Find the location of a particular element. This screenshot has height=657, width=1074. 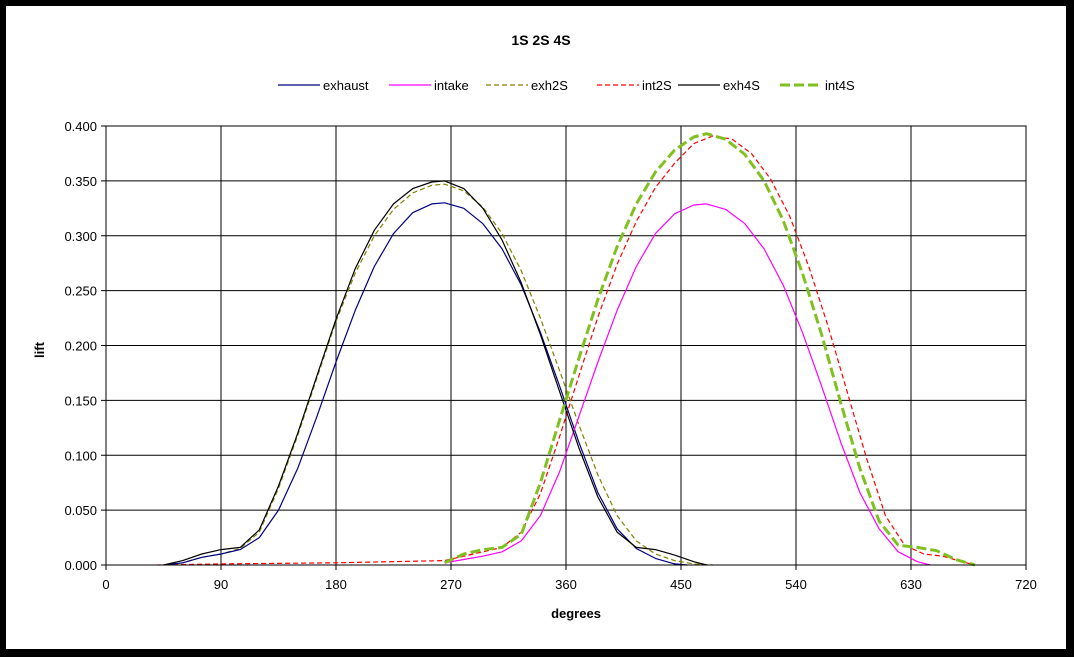

x-tick-label: 180 is located at coordinates (336, 584).